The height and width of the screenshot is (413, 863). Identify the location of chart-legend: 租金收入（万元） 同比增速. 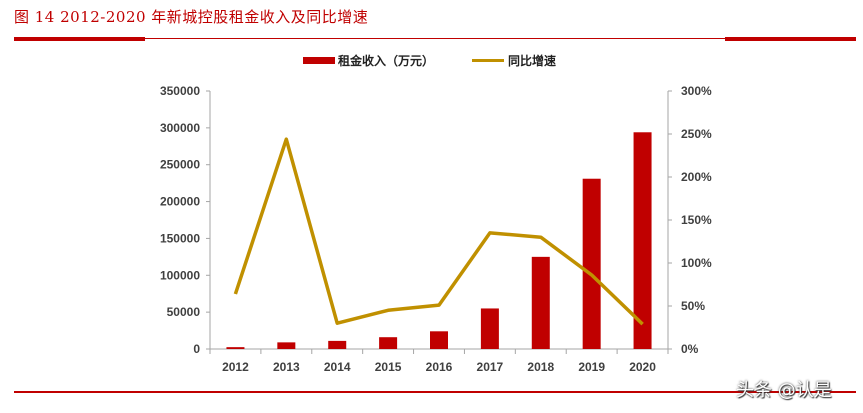
(431, 62).